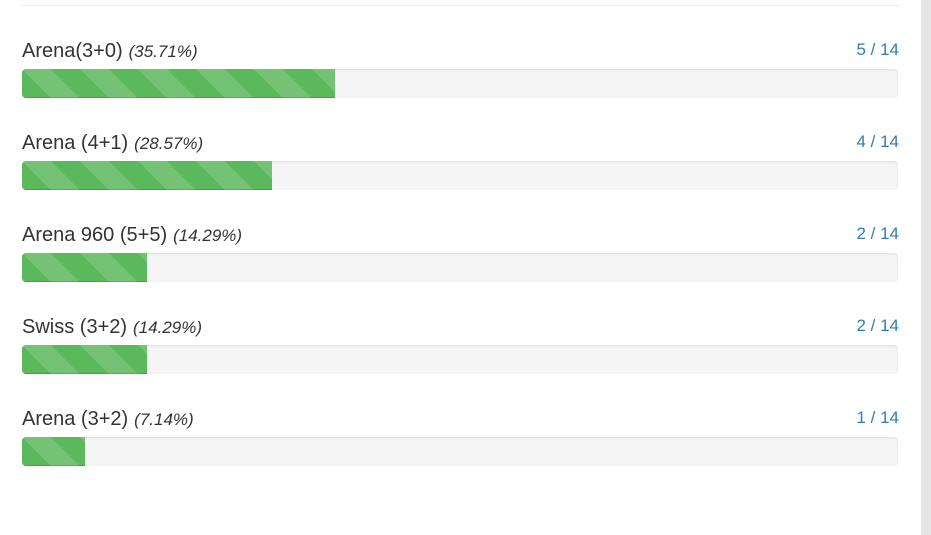 This screenshot has width=931, height=535. I want to click on item-name: Swiss (3+2), so click(75, 327).